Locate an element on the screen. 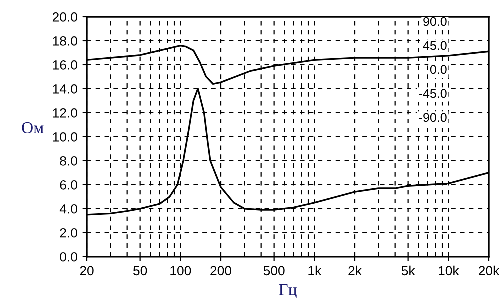 The width and height of the screenshot is (500, 298). y-tick-label: 16.0 is located at coordinates (65, 65).